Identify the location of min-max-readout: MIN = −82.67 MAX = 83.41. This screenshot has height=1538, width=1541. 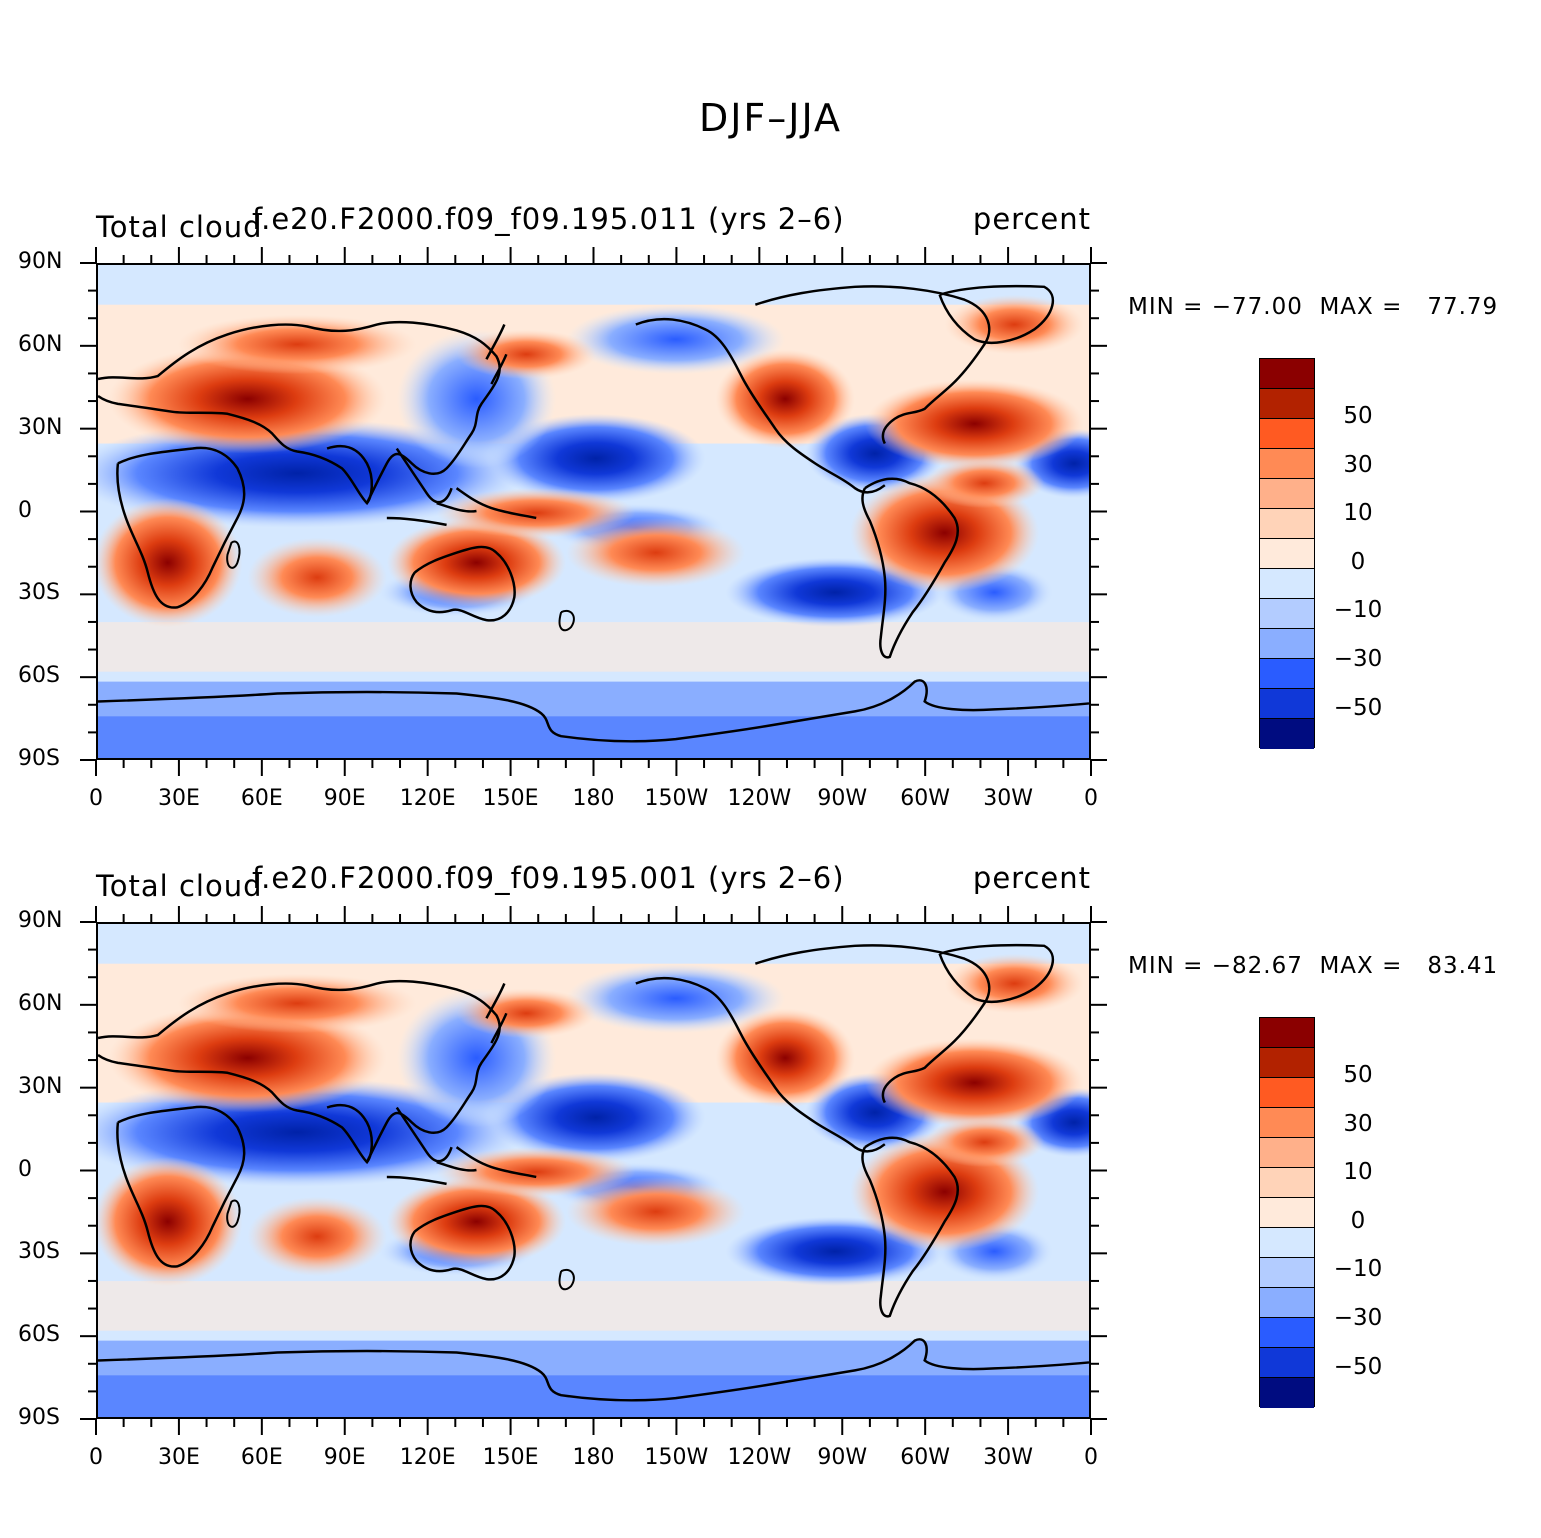
(1313, 966).